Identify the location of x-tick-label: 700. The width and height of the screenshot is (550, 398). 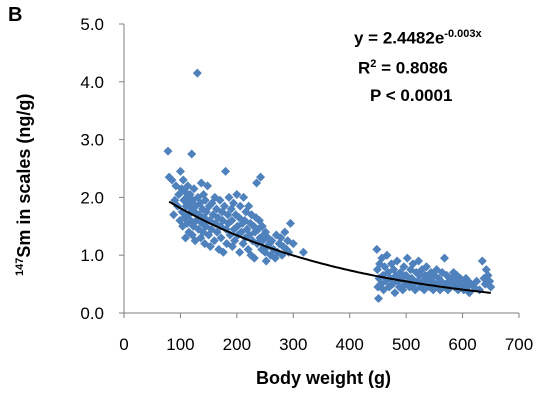
(519, 344).